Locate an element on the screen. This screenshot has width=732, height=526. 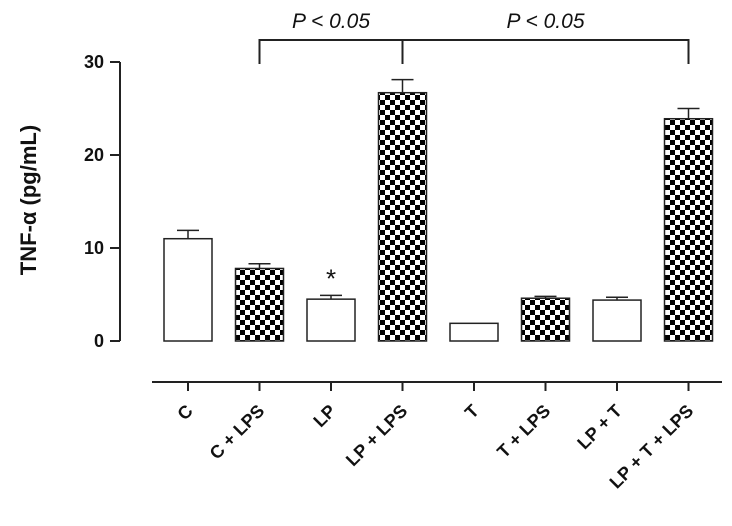
x-tick-label: LP + T is located at coordinates (599, 427).